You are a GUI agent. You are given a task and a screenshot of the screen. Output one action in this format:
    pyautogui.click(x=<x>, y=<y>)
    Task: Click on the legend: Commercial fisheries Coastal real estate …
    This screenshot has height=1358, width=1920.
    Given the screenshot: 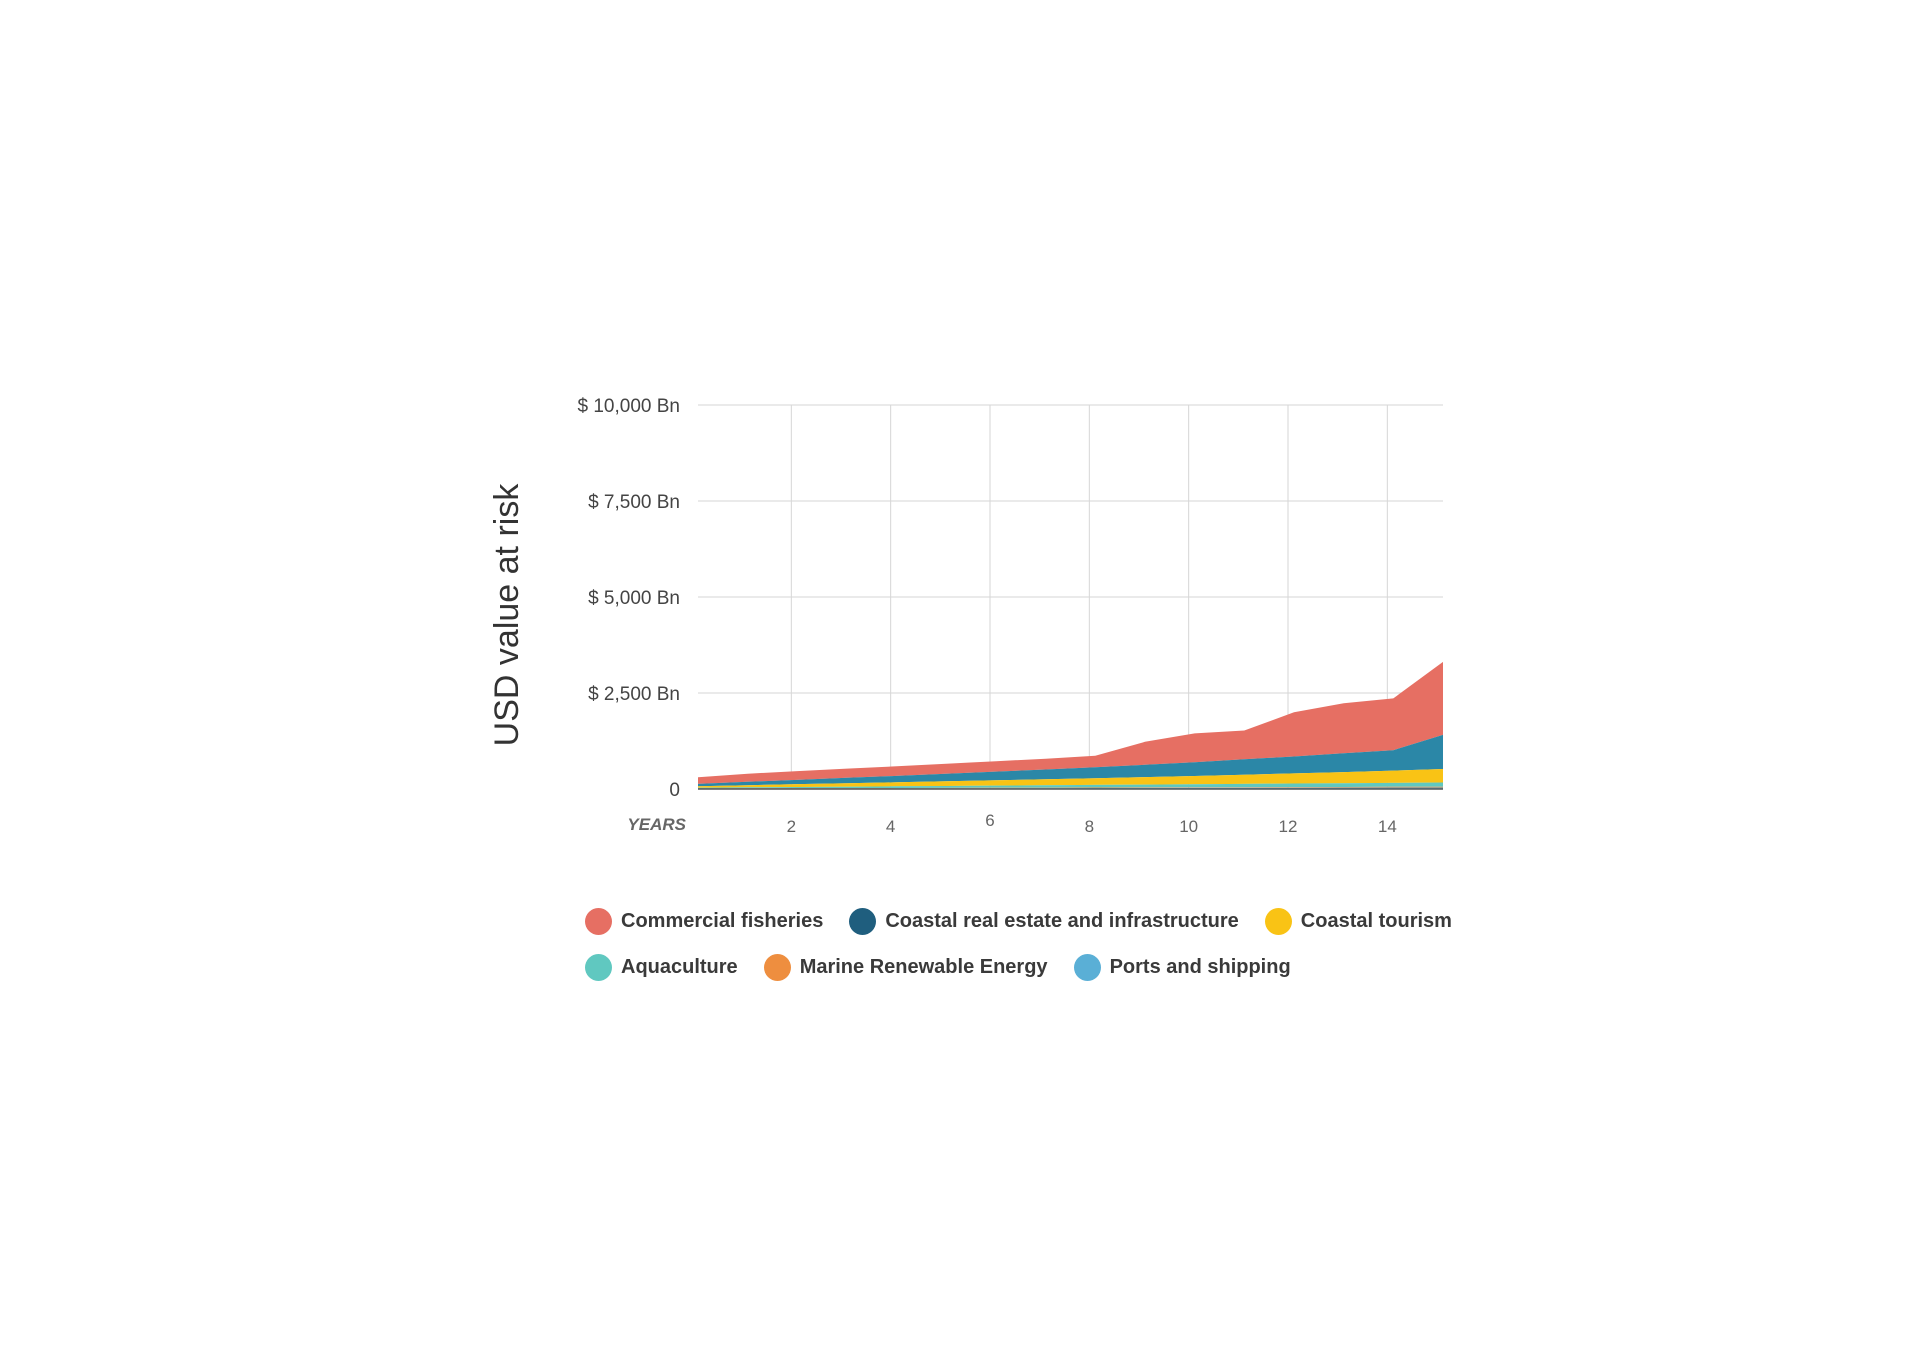 What is the action you would take?
    pyautogui.click(x=1018, y=944)
    